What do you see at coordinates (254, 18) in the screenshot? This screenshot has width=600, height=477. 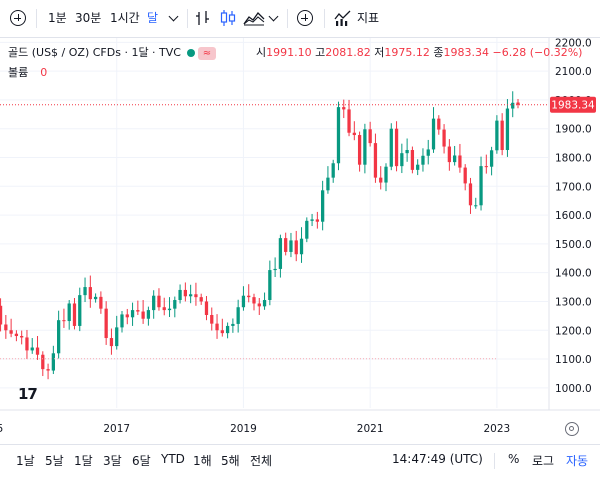 I see `area-chart-type-icon` at bounding box center [254, 18].